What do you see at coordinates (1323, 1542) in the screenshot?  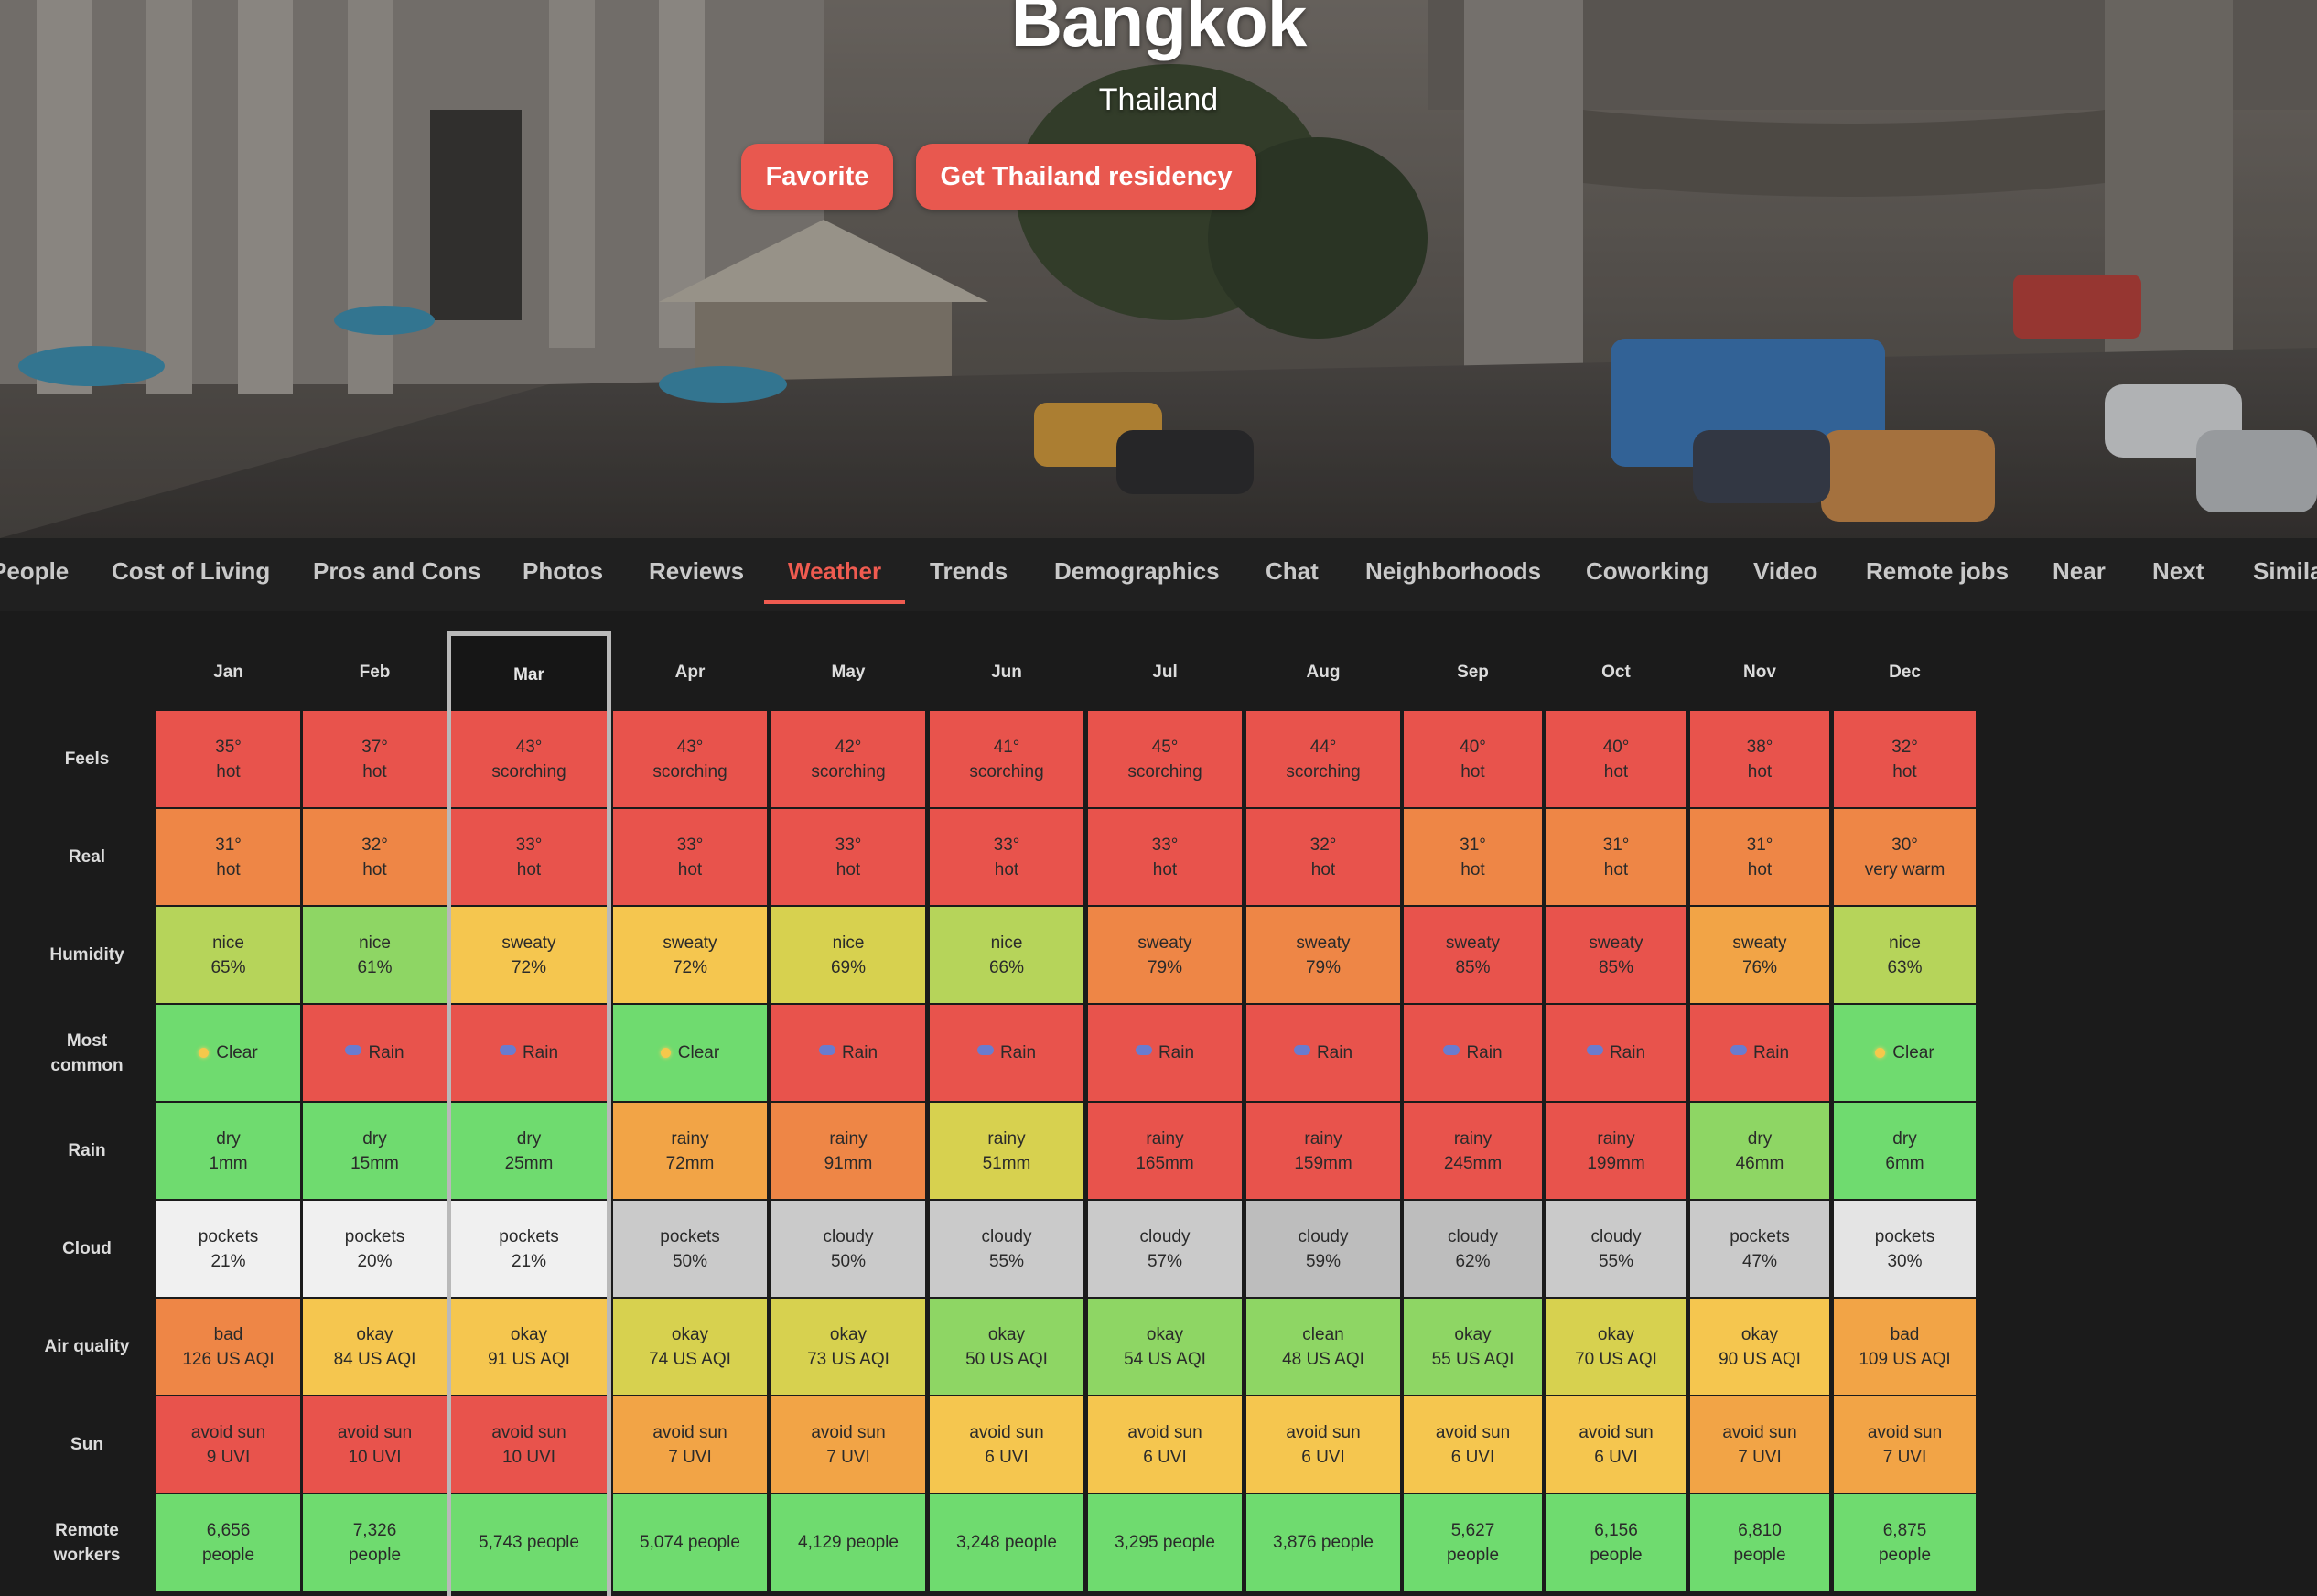 I see `weather-cell: 3,876 people` at bounding box center [1323, 1542].